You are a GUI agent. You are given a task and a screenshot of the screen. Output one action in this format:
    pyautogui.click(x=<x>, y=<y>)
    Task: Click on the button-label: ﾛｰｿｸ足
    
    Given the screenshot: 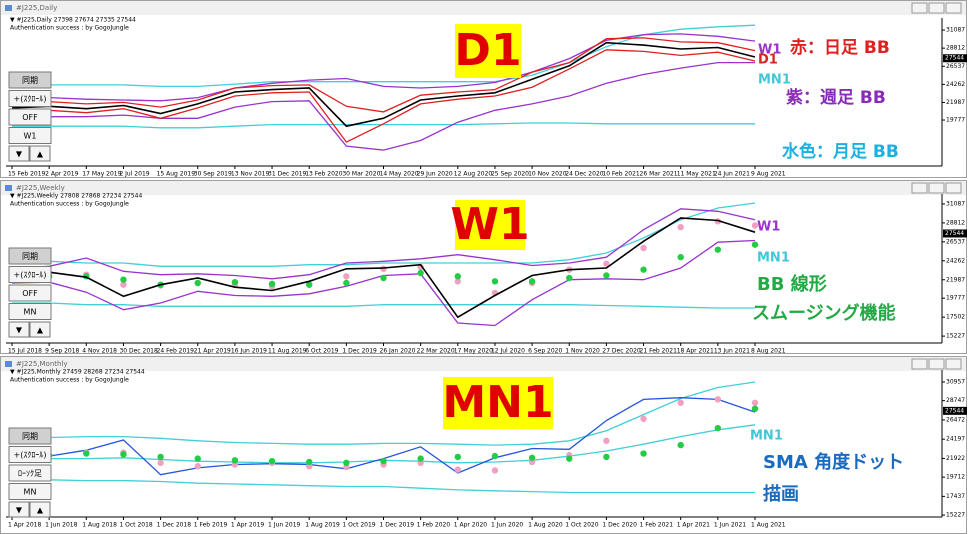 What is the action you would take?
    pyautogui.click(x=30, y=473)
    